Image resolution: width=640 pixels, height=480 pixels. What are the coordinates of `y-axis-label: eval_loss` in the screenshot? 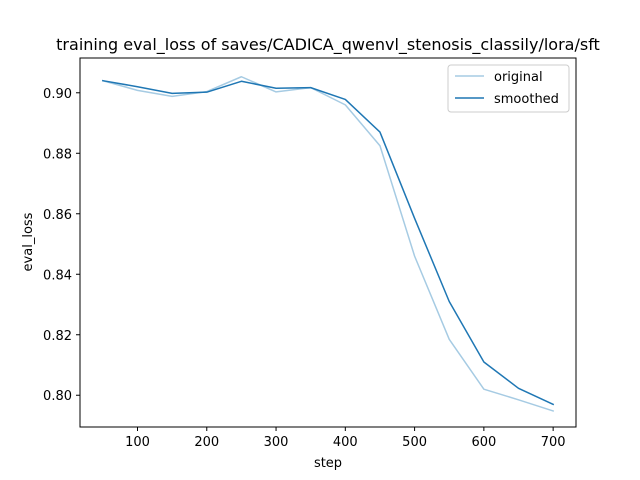 It's located at (28, 241).